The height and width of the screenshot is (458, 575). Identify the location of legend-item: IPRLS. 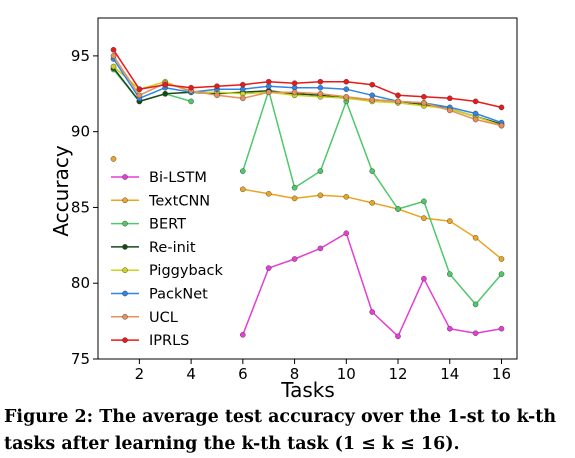
(150, 341).